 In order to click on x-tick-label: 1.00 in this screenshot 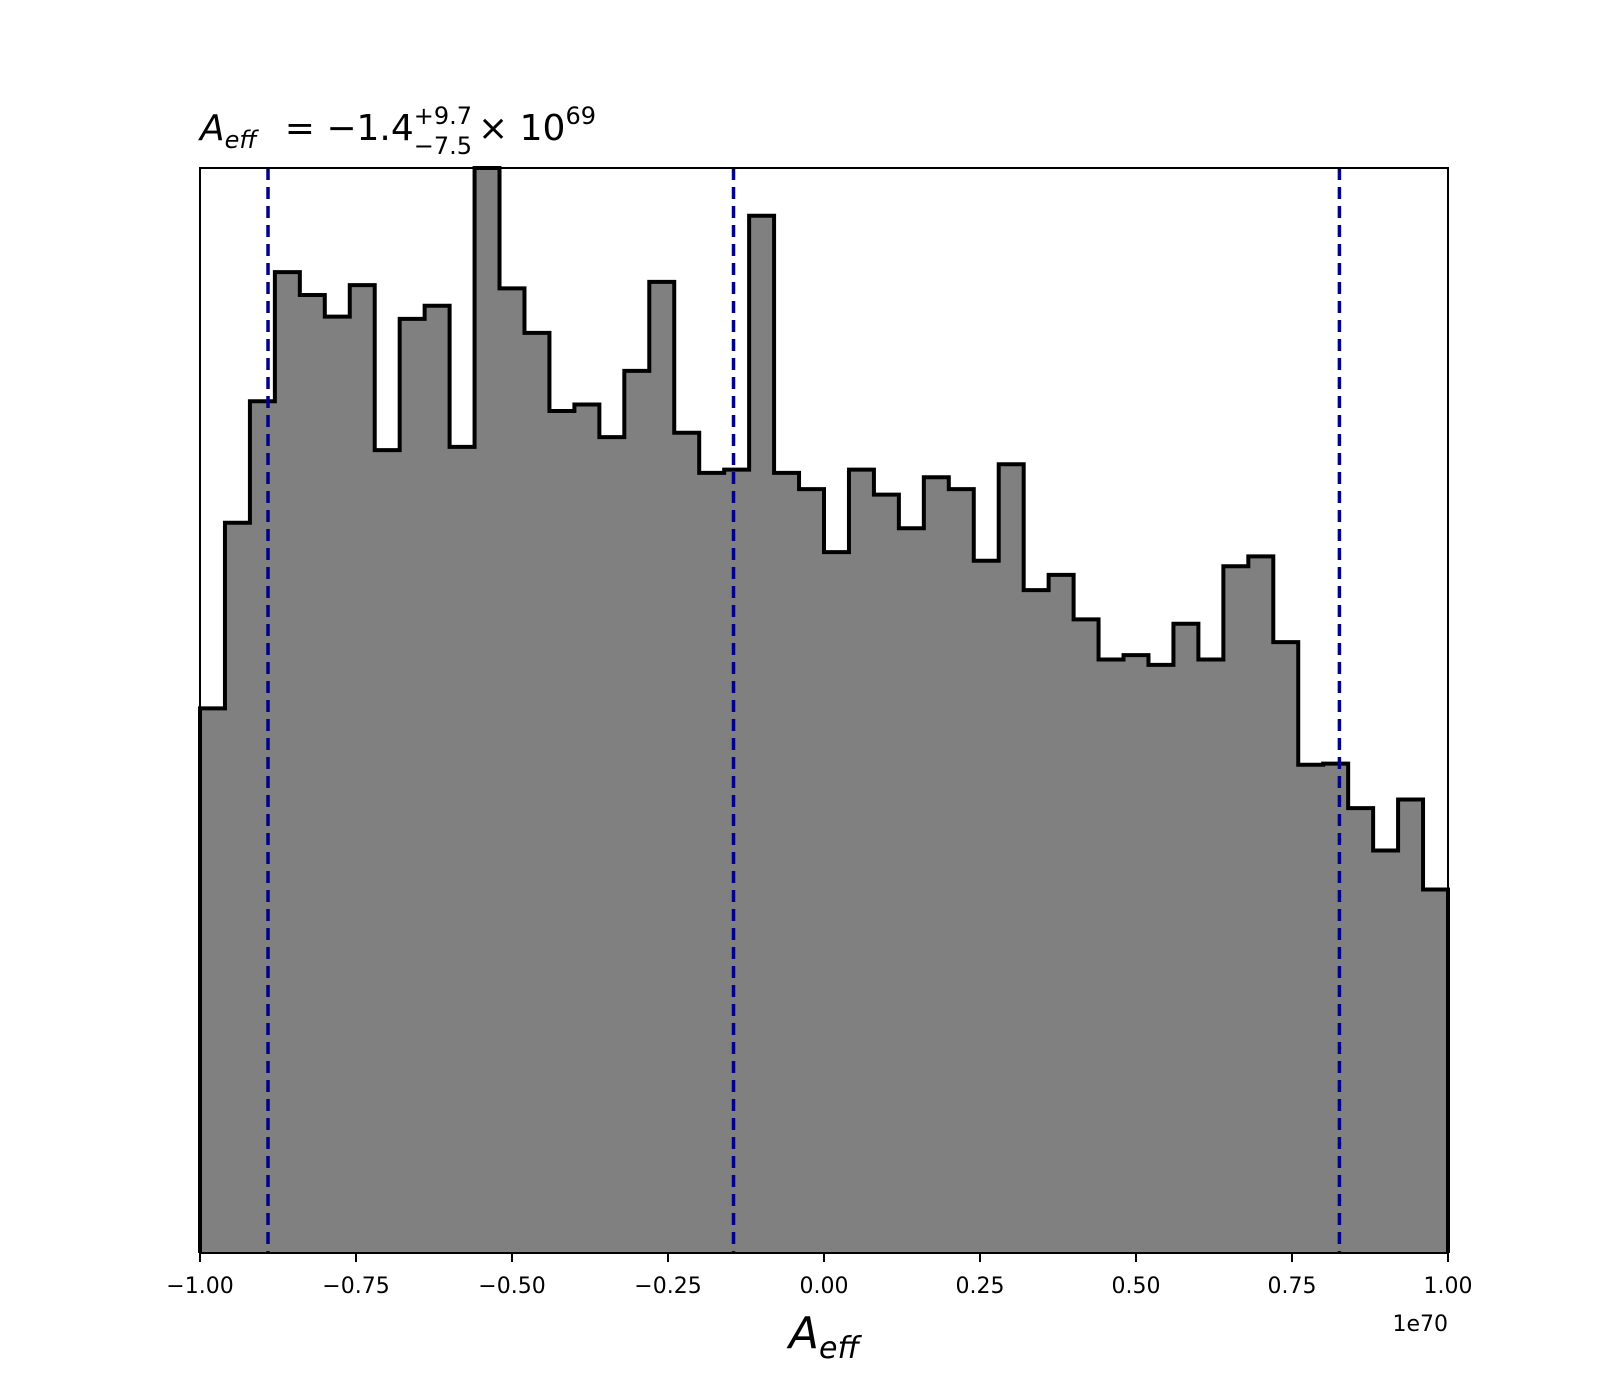, I will do `click(1448, 1286)`.